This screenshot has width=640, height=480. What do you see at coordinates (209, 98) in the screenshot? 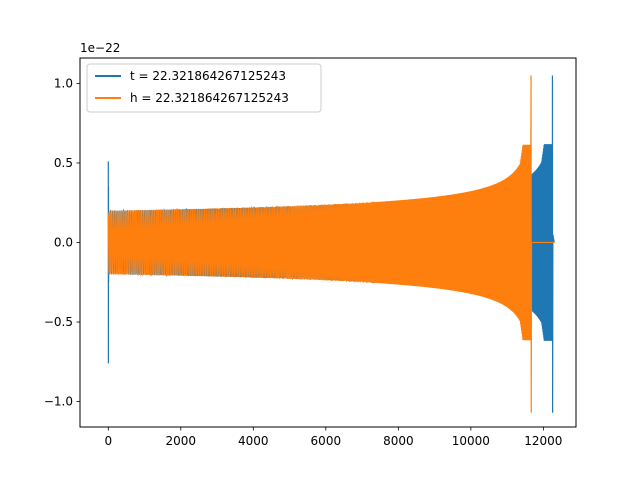
I see `legend-label-h: h = 22.321864267125243` at bounding box center [209, 98].